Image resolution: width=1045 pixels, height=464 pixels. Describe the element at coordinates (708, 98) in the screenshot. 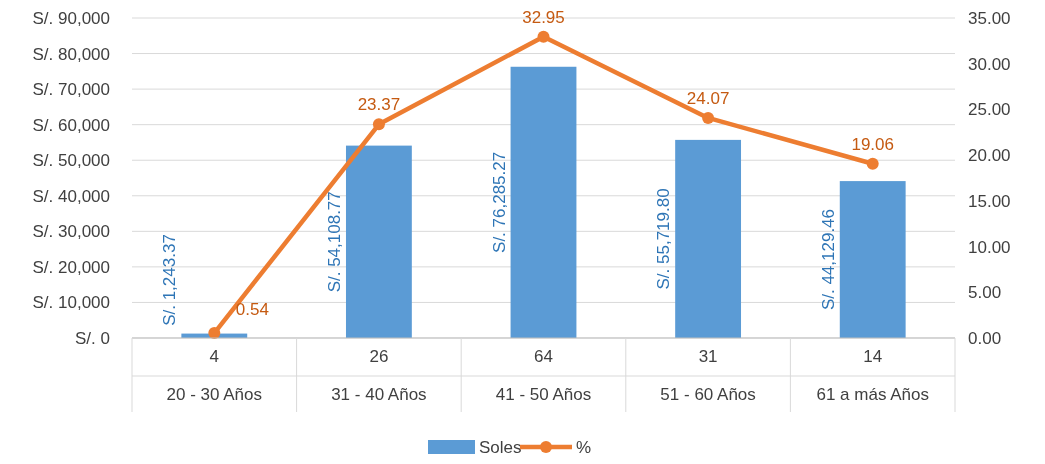

I see `data-label: 24.07` at that location.